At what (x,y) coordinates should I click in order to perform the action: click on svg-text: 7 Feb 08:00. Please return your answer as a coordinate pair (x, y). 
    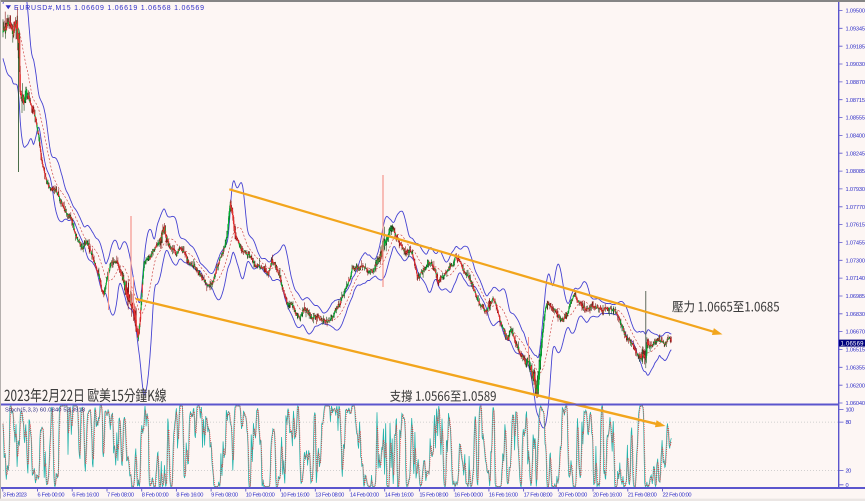
    Looking at the image, I should click on (120, 496).